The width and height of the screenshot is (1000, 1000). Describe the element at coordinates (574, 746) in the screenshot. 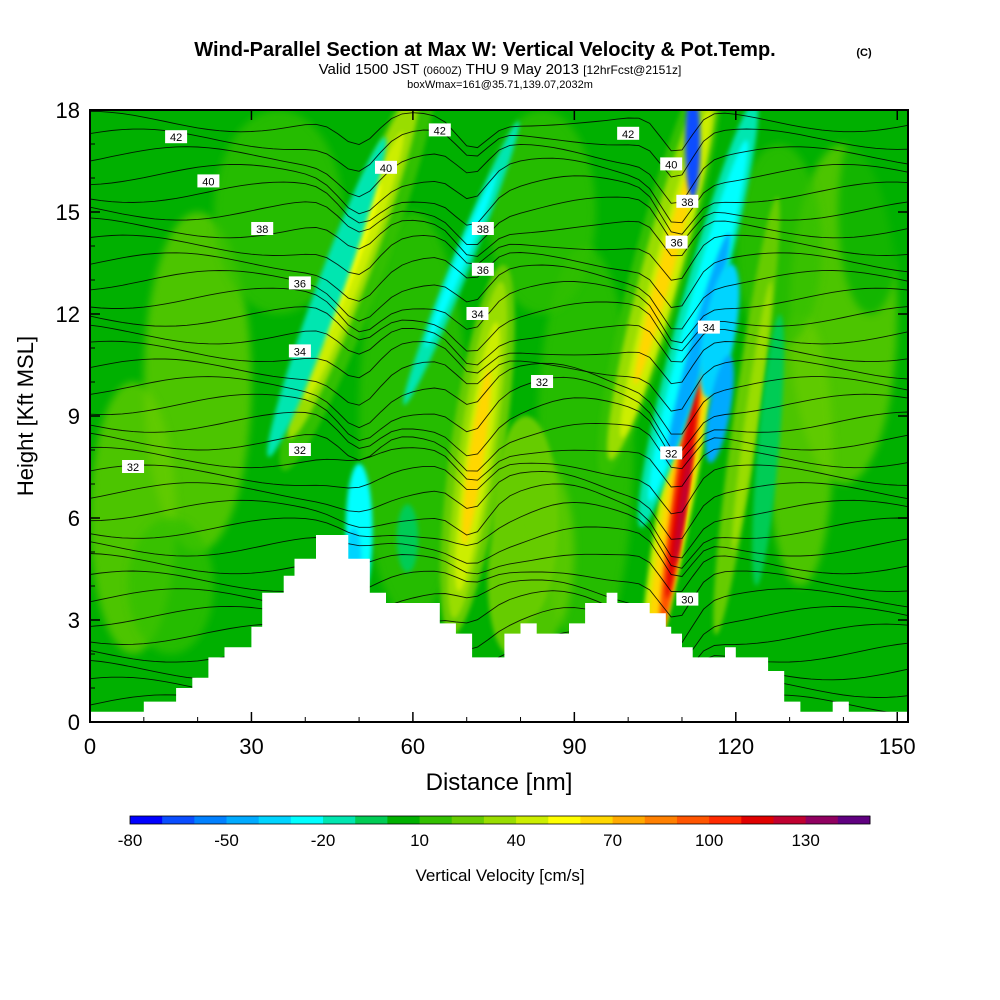

I see `x-tick-label: 90` at that location.